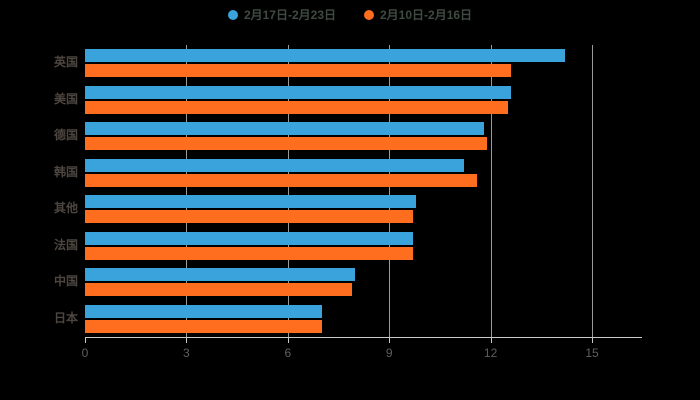  Describe the element at coordinates (490, 353) in the screenshot. I see `x-tick-label: 12` at that location.